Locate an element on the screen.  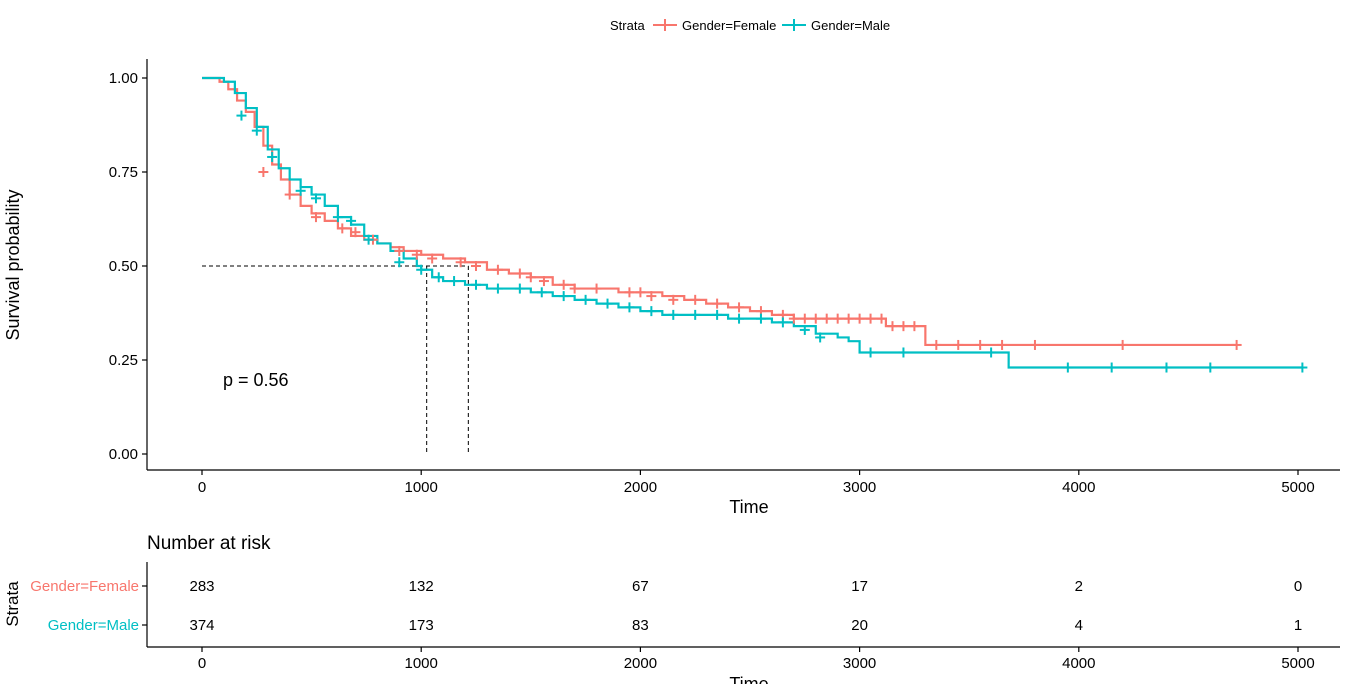
risk-cell: 4 is located at coordinates (1079, 625).